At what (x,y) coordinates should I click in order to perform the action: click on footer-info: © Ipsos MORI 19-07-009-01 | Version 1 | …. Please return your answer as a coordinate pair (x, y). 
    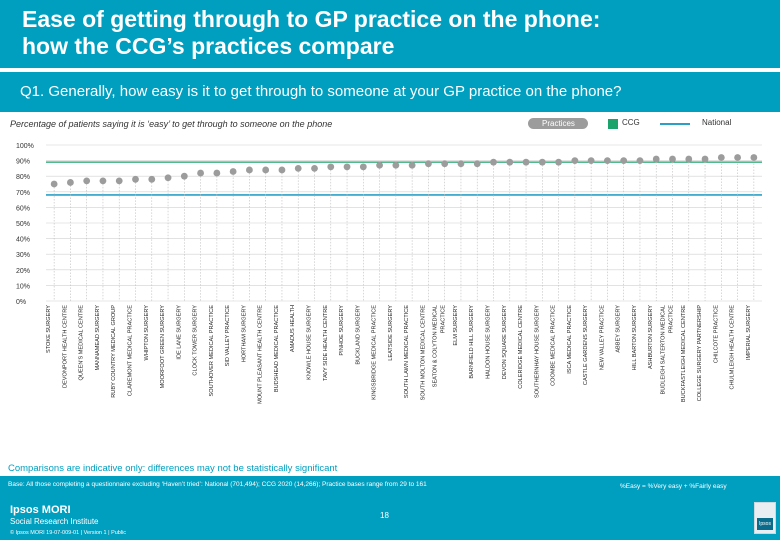
    Looking at the image, I should click on (68, 533).